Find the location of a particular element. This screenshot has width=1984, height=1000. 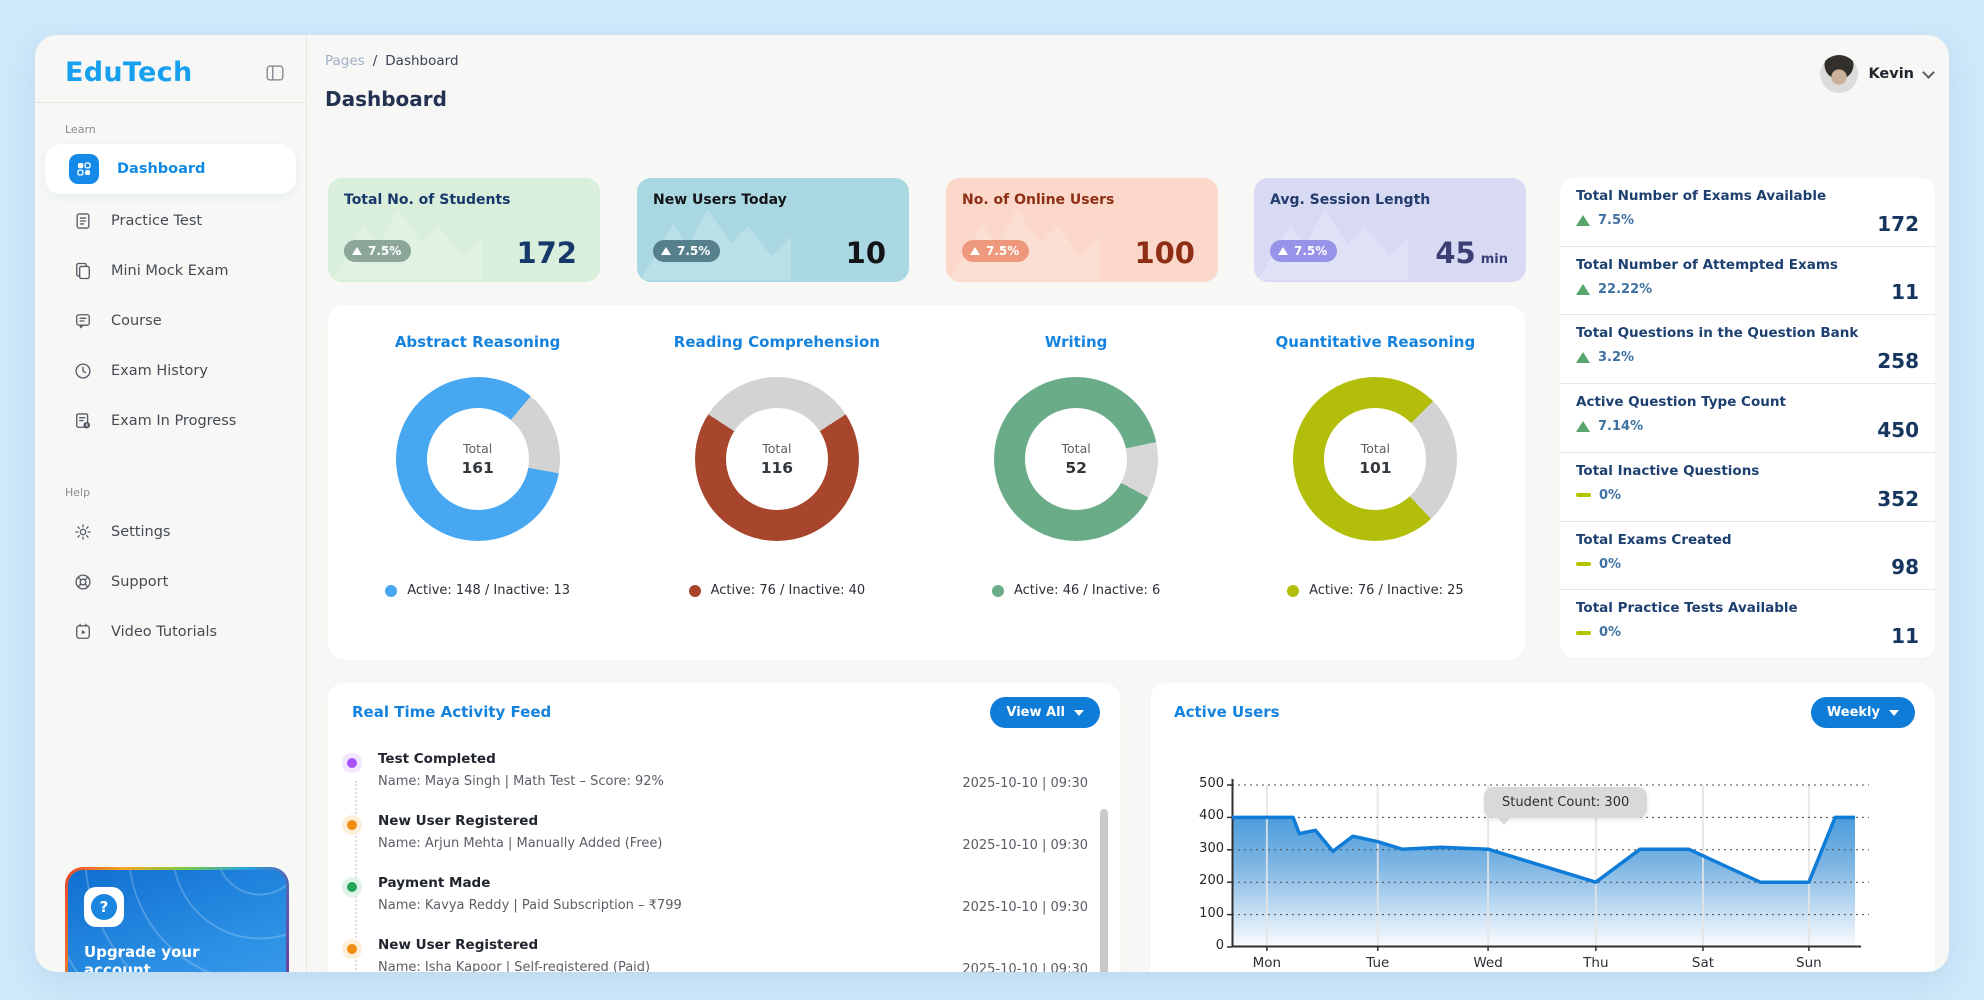

tooltip-pointer-icon is located at coordinates (1504, 821).